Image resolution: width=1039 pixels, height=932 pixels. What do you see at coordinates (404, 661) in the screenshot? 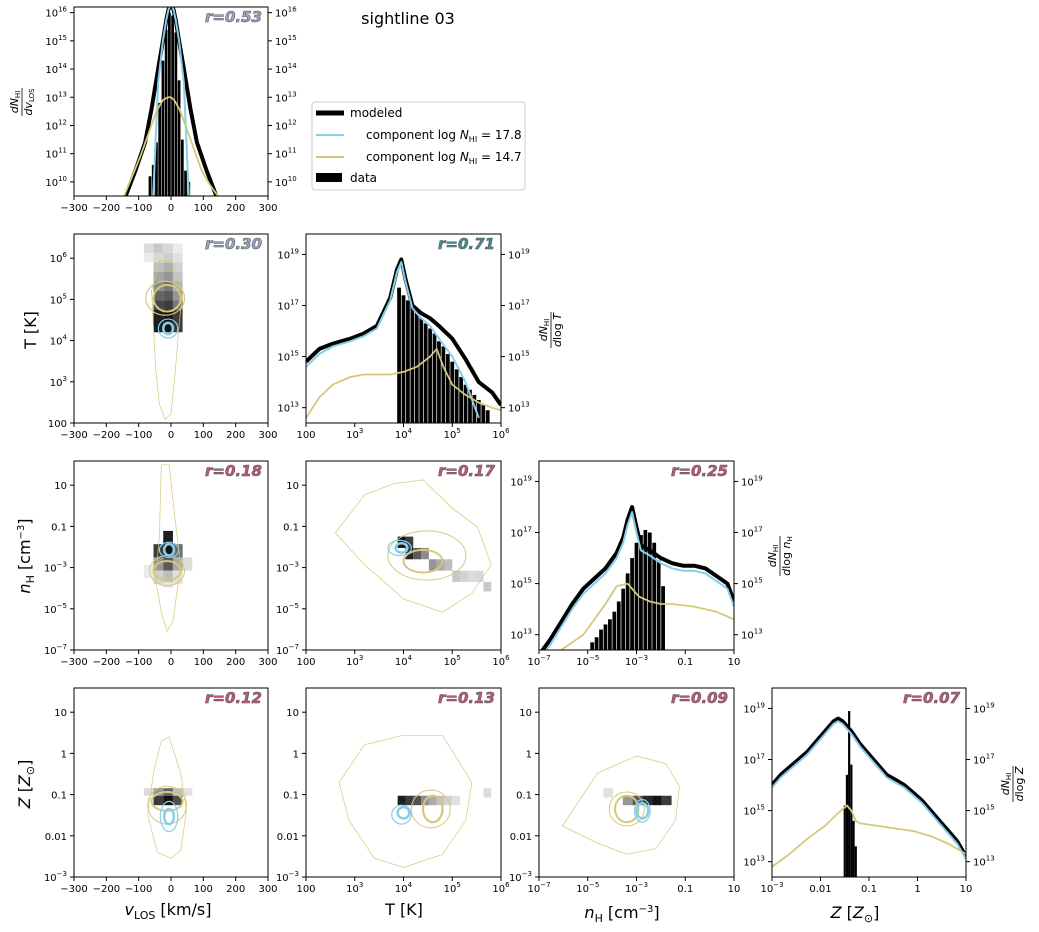
I see `T-nH-xtick-label: 10⁴` at bounding box center [404, 661].